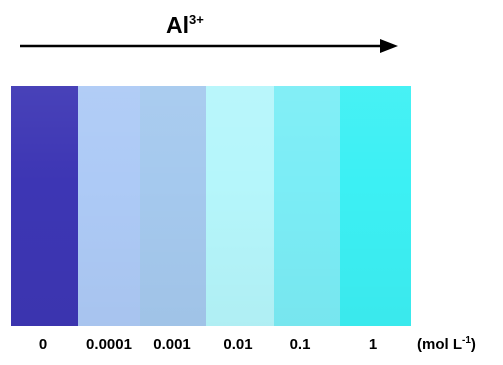  What do you see at coordinates (172, 344) in the screenshot?
I see `concentration-label: 0.001` at bounding box center [172, 344].